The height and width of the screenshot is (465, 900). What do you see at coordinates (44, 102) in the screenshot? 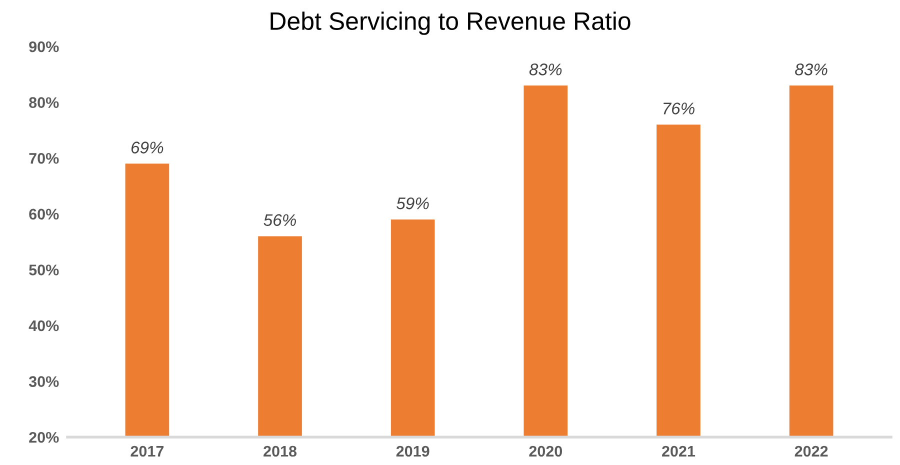
I see `y-tick-label: 80%` at bounding box center [44, 102].